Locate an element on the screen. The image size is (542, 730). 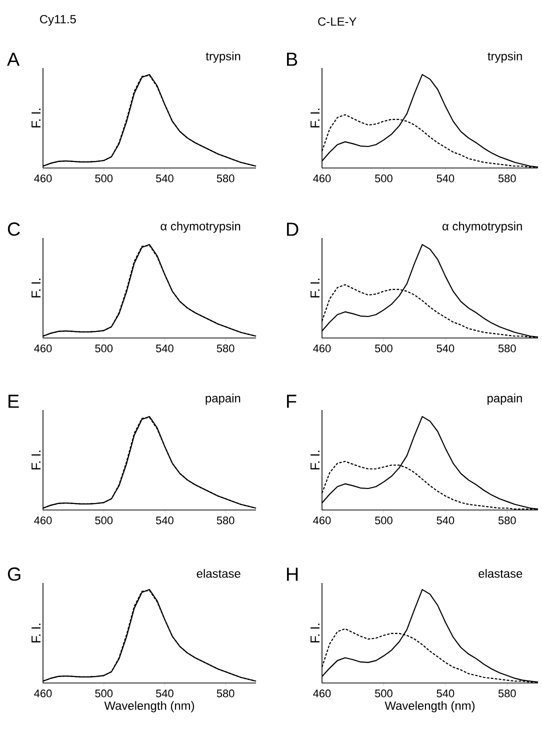
text: E is located at coordinates (13, 401).